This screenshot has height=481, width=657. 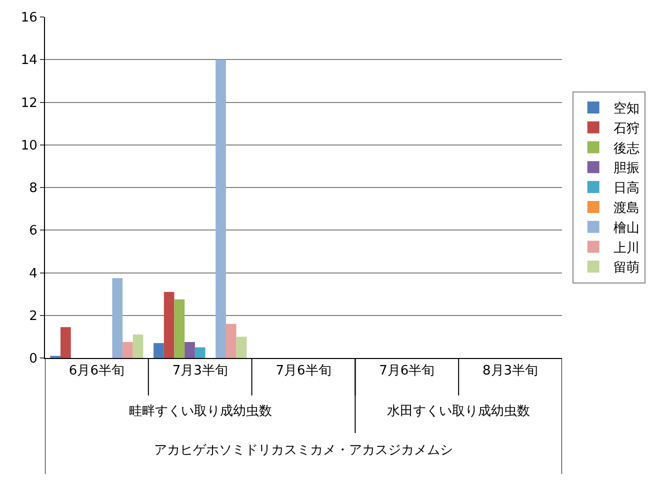 What do you see at coordinates (29, 18) in the screenshot?
I see `y-tick-label: 16` at bounding box center [29, 18].